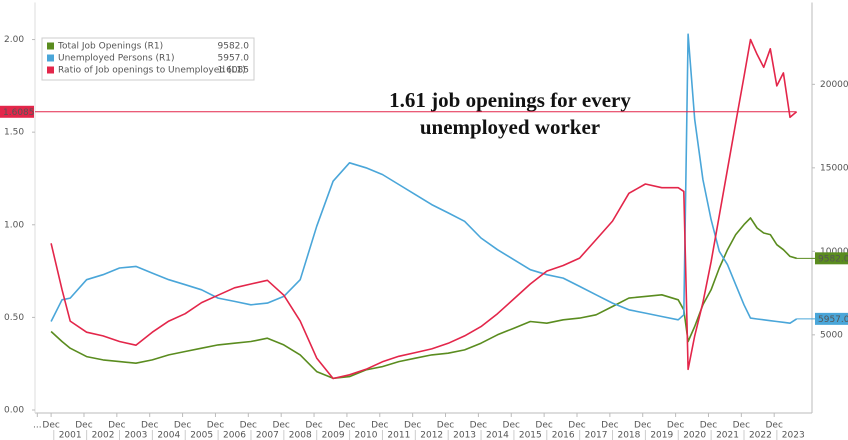 Image resolution: width=848 pixels, height=440 pixels. I want to click on legend-label: Total Job Openings (R1), so click(110, 47).